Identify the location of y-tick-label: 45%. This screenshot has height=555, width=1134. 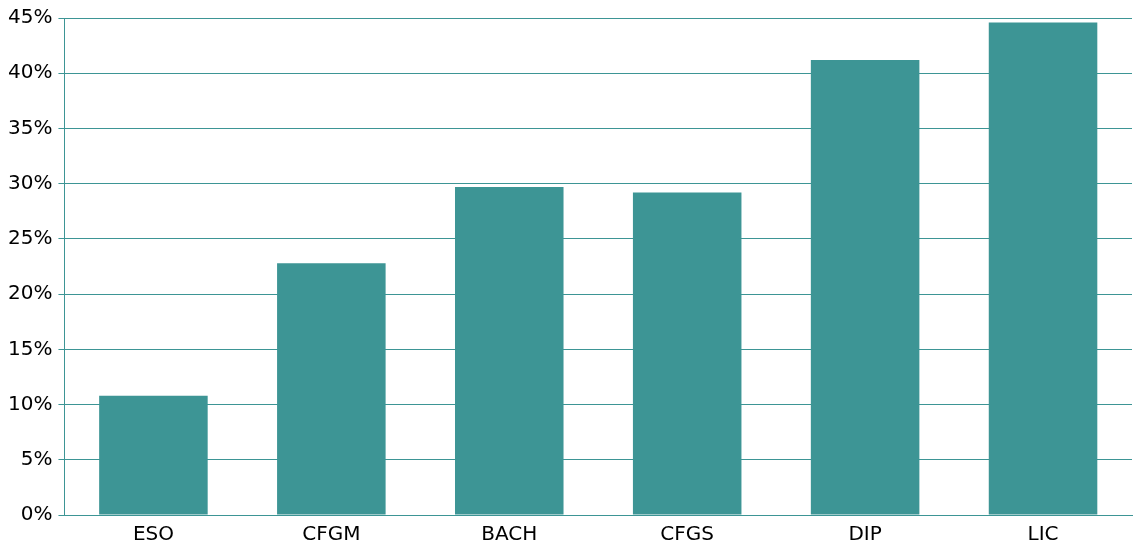
(30, 16).